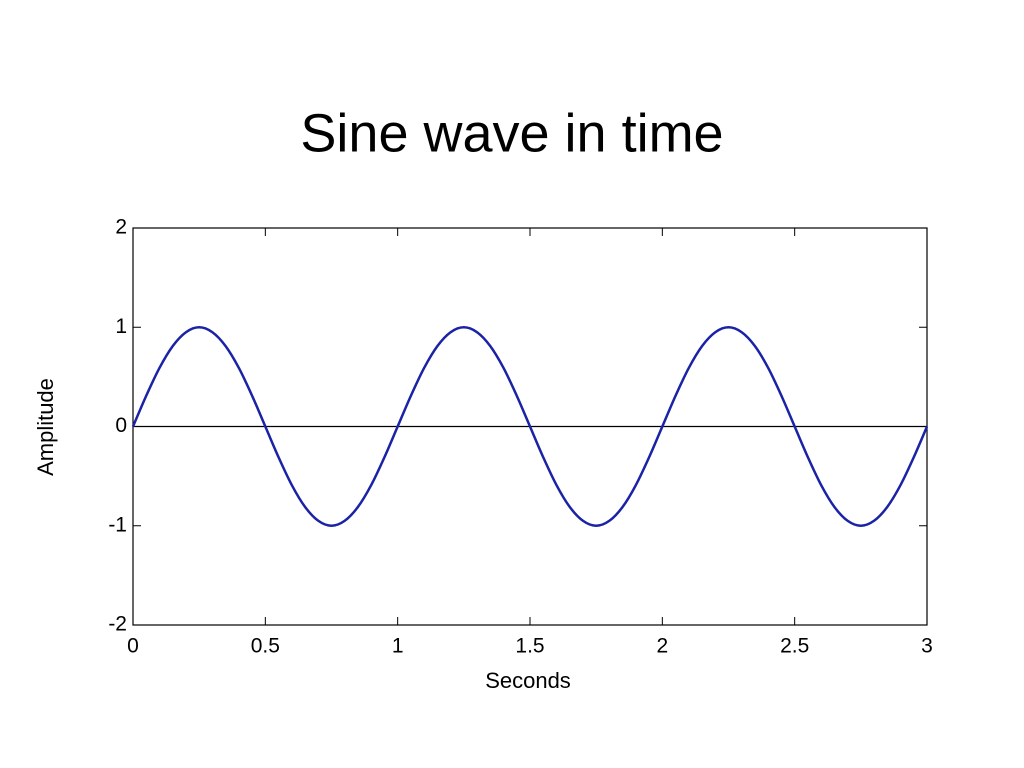 This screenshot has height=768, width=1024. Describe the element at coordinates (511, 133) in the screenshot. I see `chart-title: Sine wave in time` at that location.